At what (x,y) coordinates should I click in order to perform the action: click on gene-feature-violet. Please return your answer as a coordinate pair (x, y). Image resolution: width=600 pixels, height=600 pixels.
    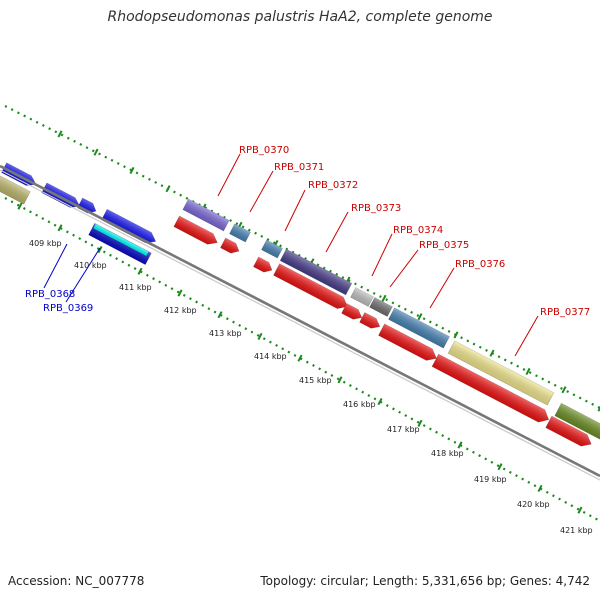
    Looking at the image, I should click on (206, 215).